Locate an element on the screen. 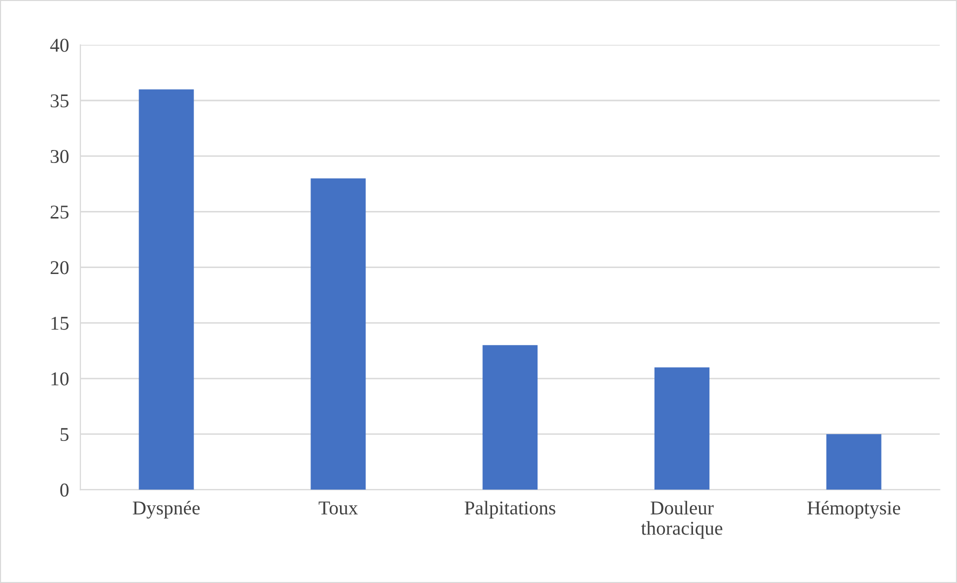 The image size is (957, 583). y-tick-label: 10 is located at coordinates (60, 379).